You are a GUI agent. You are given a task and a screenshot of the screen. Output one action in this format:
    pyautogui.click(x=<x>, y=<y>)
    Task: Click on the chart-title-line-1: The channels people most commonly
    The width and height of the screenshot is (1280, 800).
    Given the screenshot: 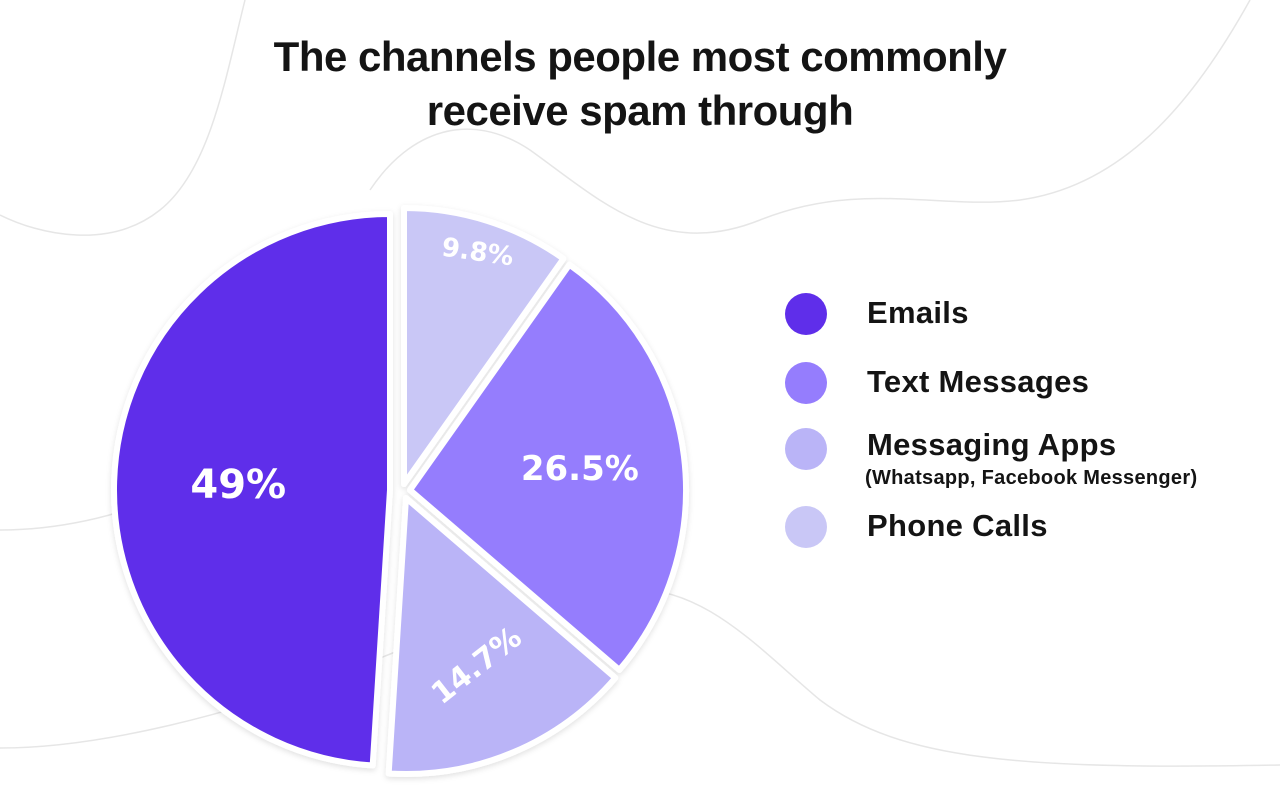 What is the action you would take?
    pyautogui.click(x=640, y=56)
    